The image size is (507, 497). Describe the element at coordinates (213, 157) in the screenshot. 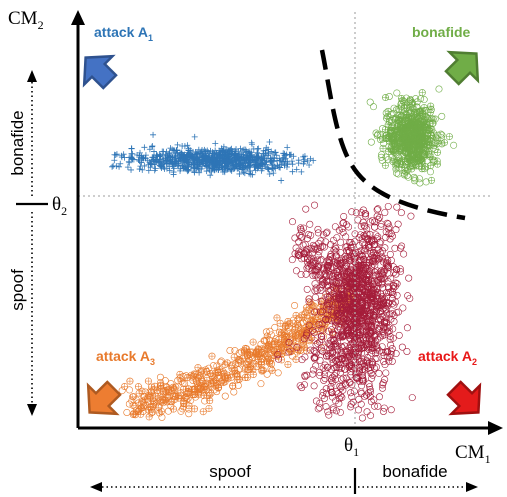

I see `attack-a1-points` at that location.